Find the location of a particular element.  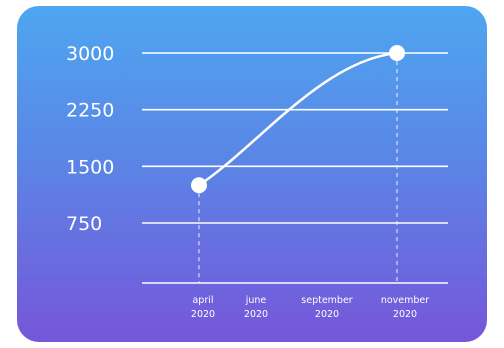

y-axis-labels: 3000 2250 1500 750 is located at coordinates (90, 139).